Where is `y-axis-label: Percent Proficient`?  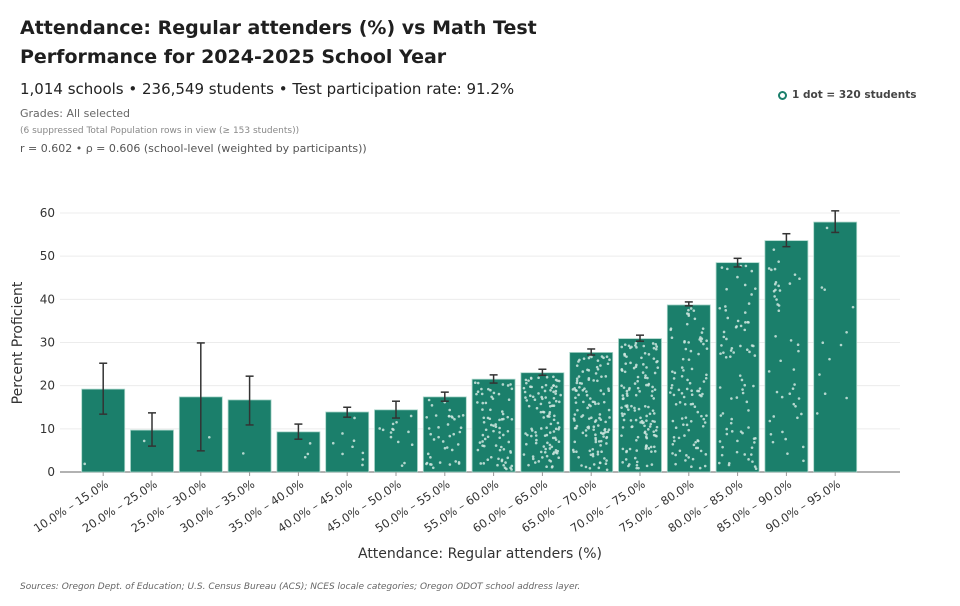
y-axis-label: Percent Proficient is located at coordinates (18, 342).